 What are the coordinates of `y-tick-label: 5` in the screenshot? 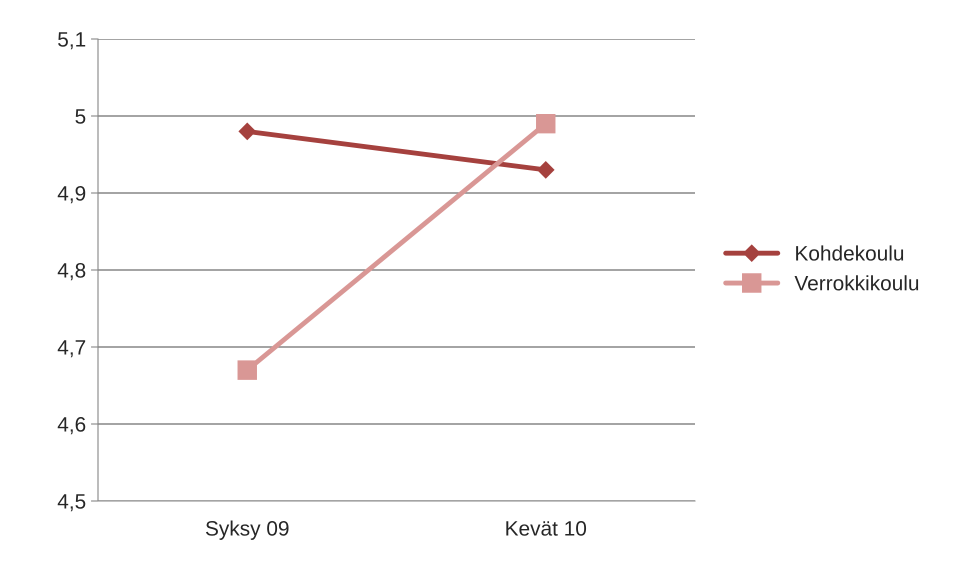 It's located at (80, 116).